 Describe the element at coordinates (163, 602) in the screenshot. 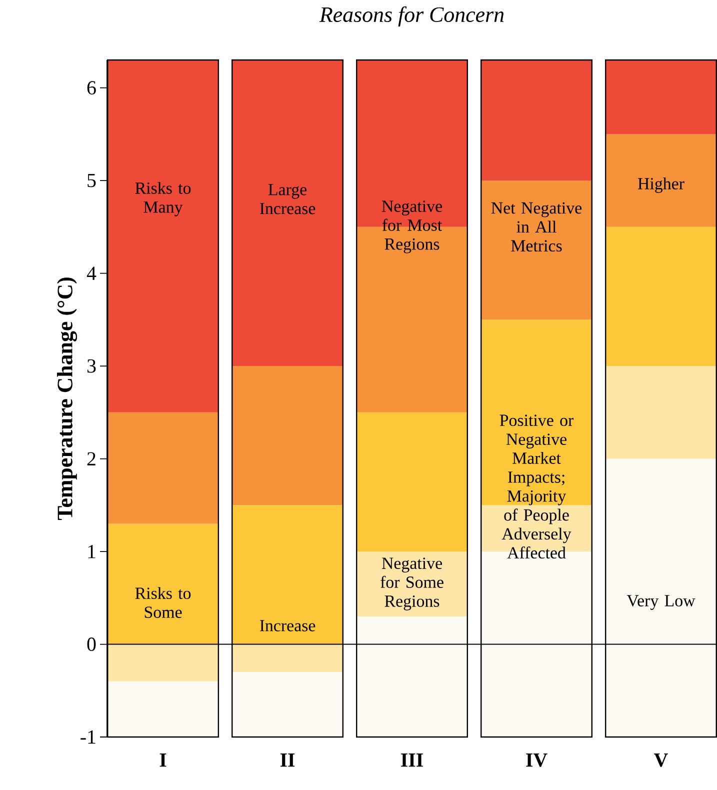

I see `annotation: Risks to Some` at that location.